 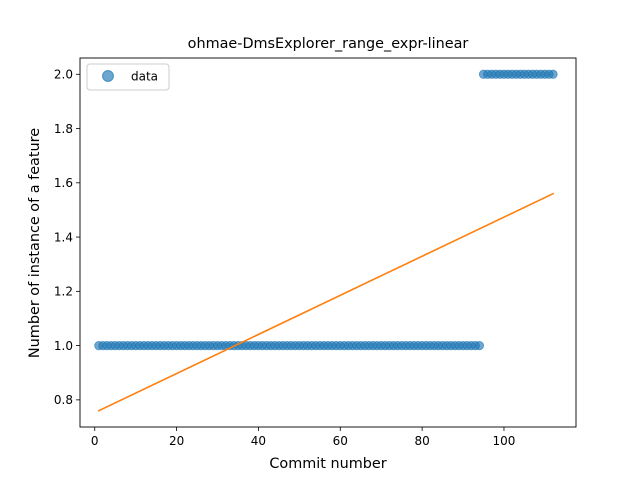 I want to click on x-tick-label: 0, so click(x=95, y=441).